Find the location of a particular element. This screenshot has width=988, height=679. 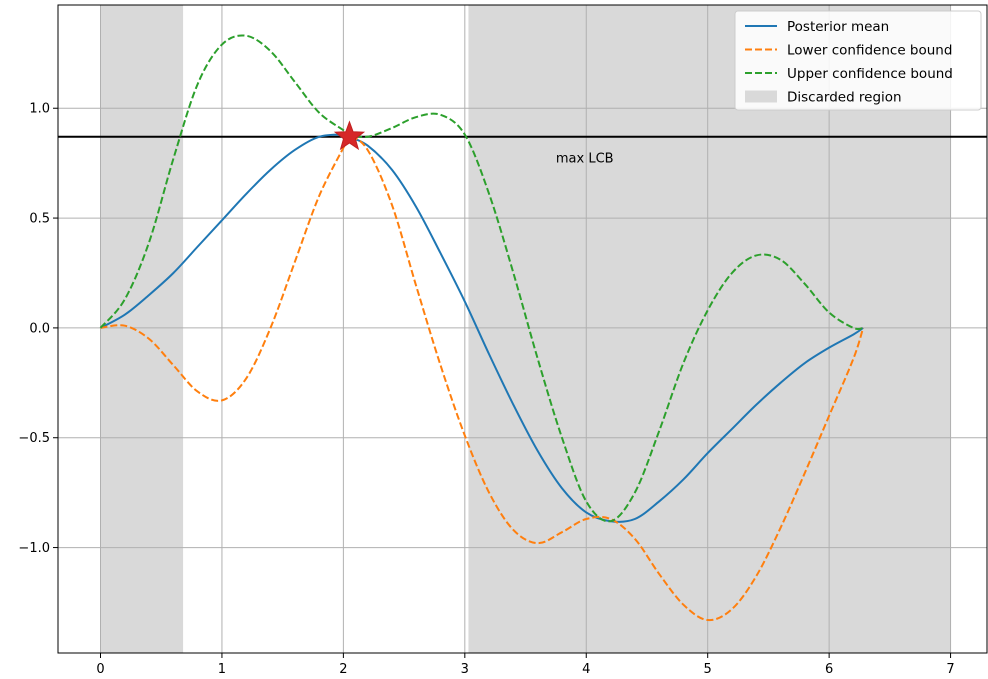

legend-label-discarded: Discarded region is located at coordinates (844, 98).